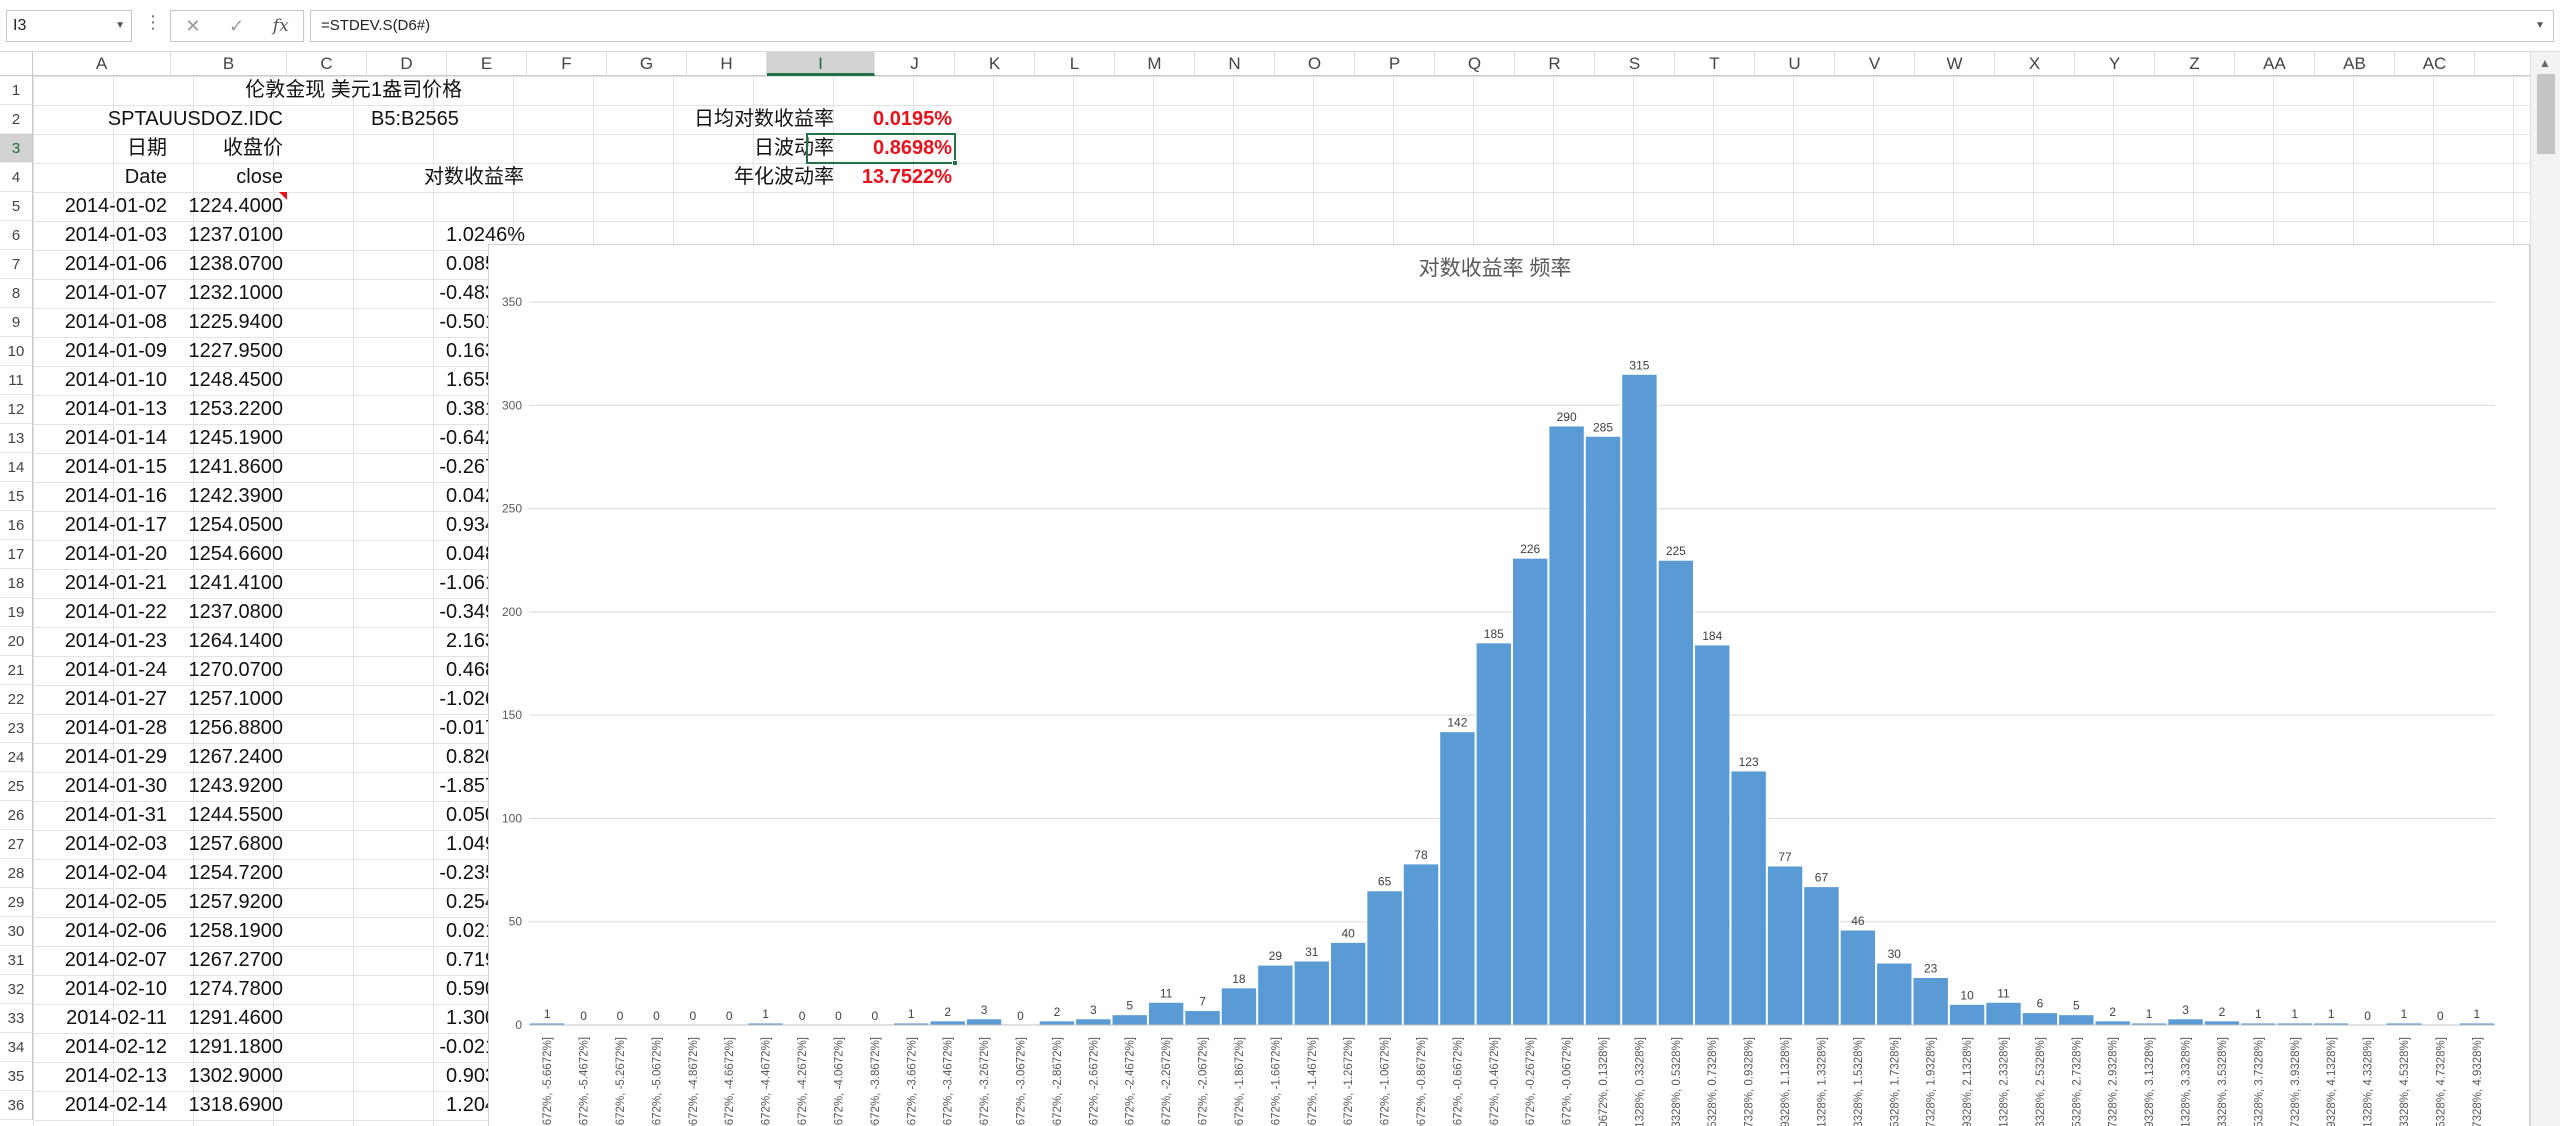  What do you see at coordinates (474, 177) in the screenshot?
I see `cell-D4: 对数收益率` at bounding box center [474, 177].